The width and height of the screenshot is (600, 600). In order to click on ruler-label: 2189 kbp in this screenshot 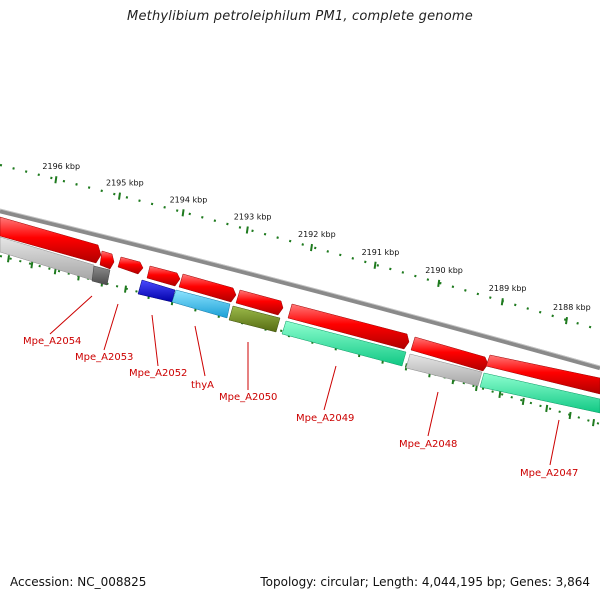, I will do `click(508, 288)`.